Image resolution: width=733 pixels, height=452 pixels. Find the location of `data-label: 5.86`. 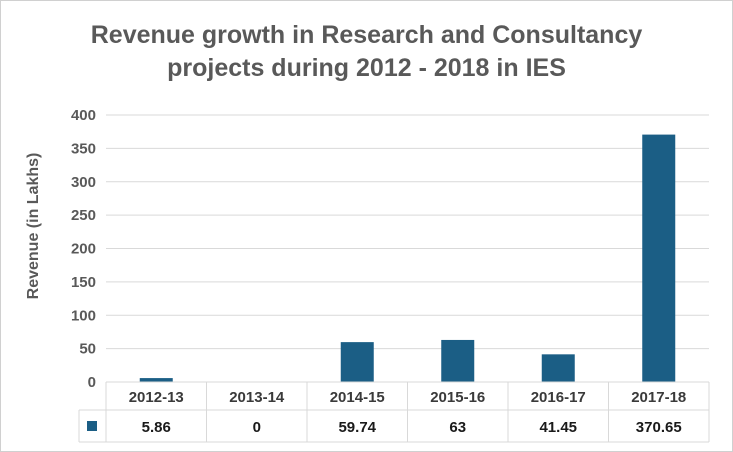

data-label: 5.86 is located at coordinates (156, 427).